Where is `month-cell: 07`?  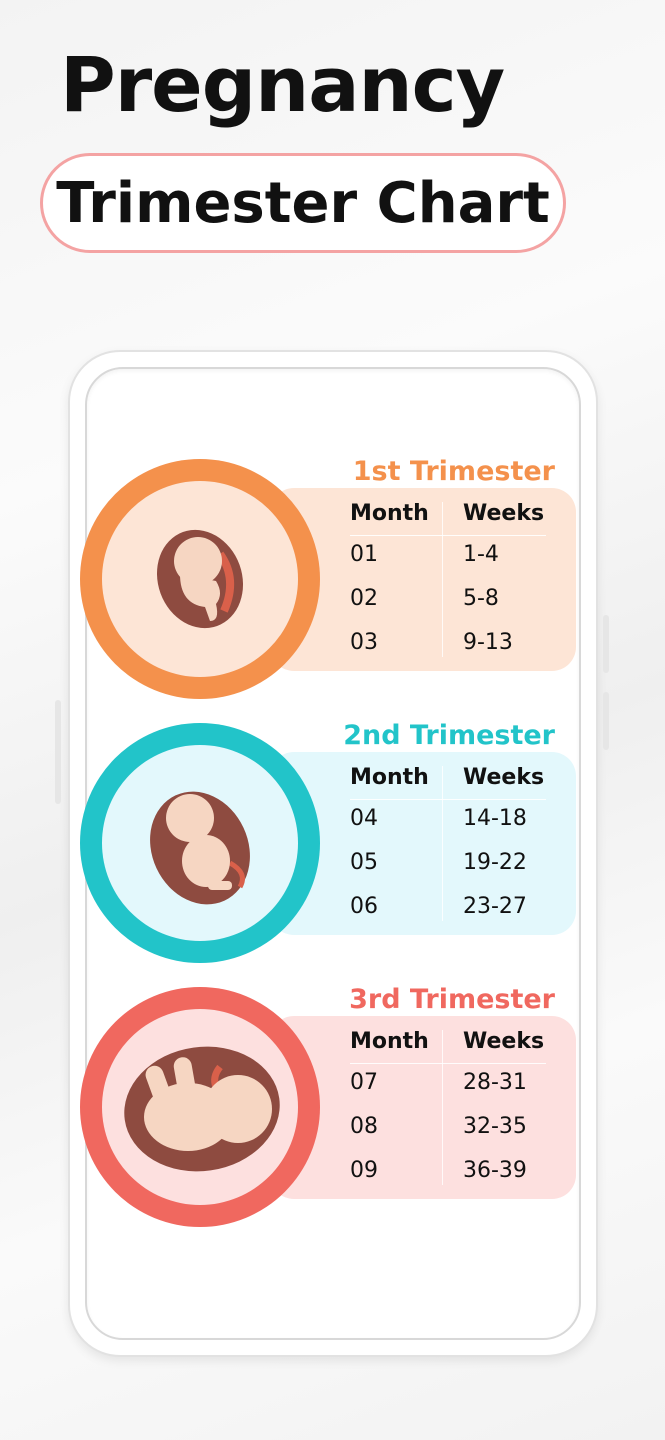 month-cell: 07 is located at coordinates (364, 1082).